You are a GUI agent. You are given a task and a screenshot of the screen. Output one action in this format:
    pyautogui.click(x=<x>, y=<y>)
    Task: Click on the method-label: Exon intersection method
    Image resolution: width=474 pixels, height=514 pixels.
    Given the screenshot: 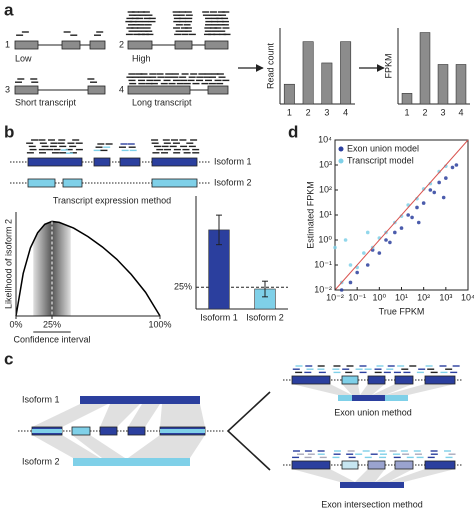 What is the action you would take?
    pyautogui.click(x=372, y=504)
    